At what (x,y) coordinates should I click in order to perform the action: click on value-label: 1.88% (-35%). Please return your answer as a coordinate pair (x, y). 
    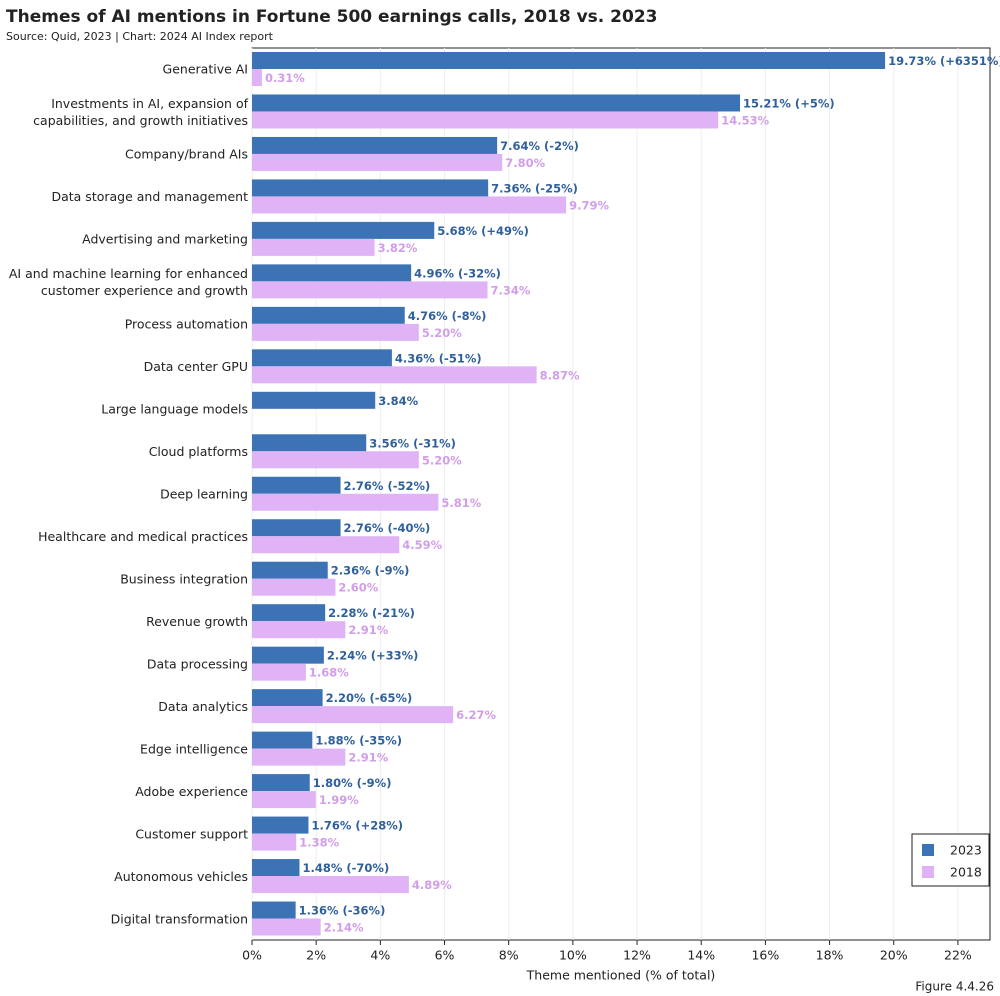
    Looking at the image, I should click on (358, 741).